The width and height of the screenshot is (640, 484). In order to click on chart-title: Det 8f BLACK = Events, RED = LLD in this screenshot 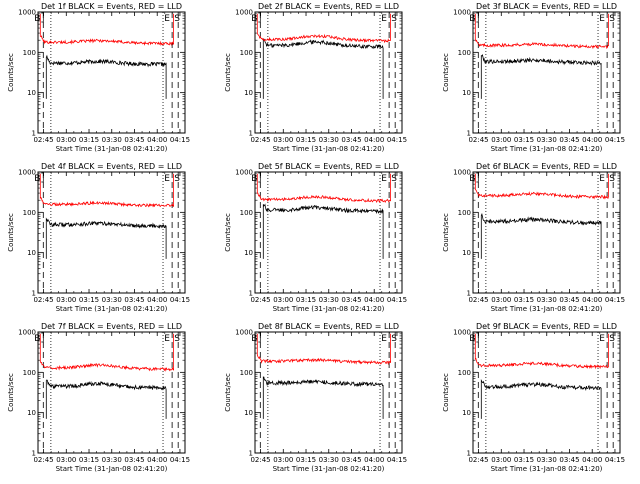, I will do `click(328, 326)`.